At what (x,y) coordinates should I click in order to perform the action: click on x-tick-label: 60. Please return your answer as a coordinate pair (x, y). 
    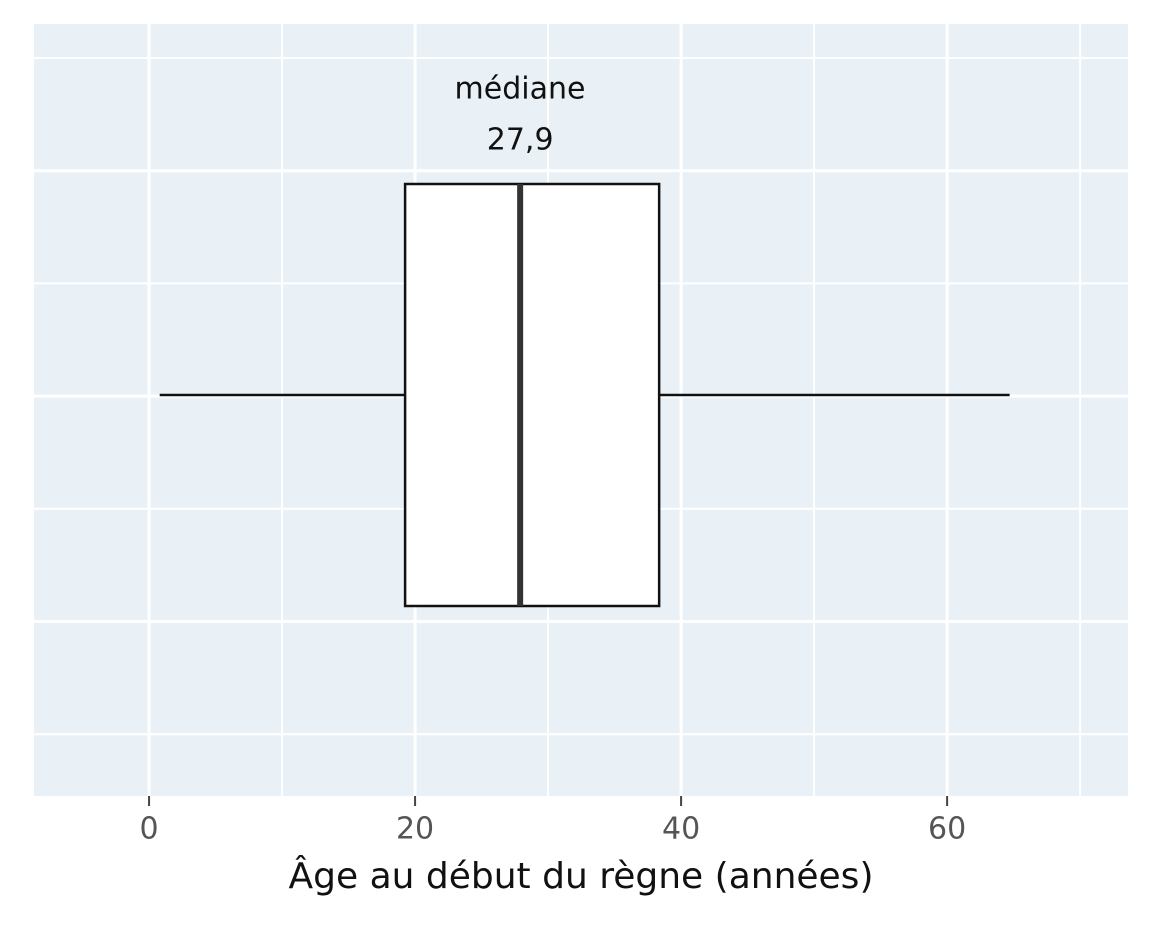
    Looking at the image, I should click on (947, 829).